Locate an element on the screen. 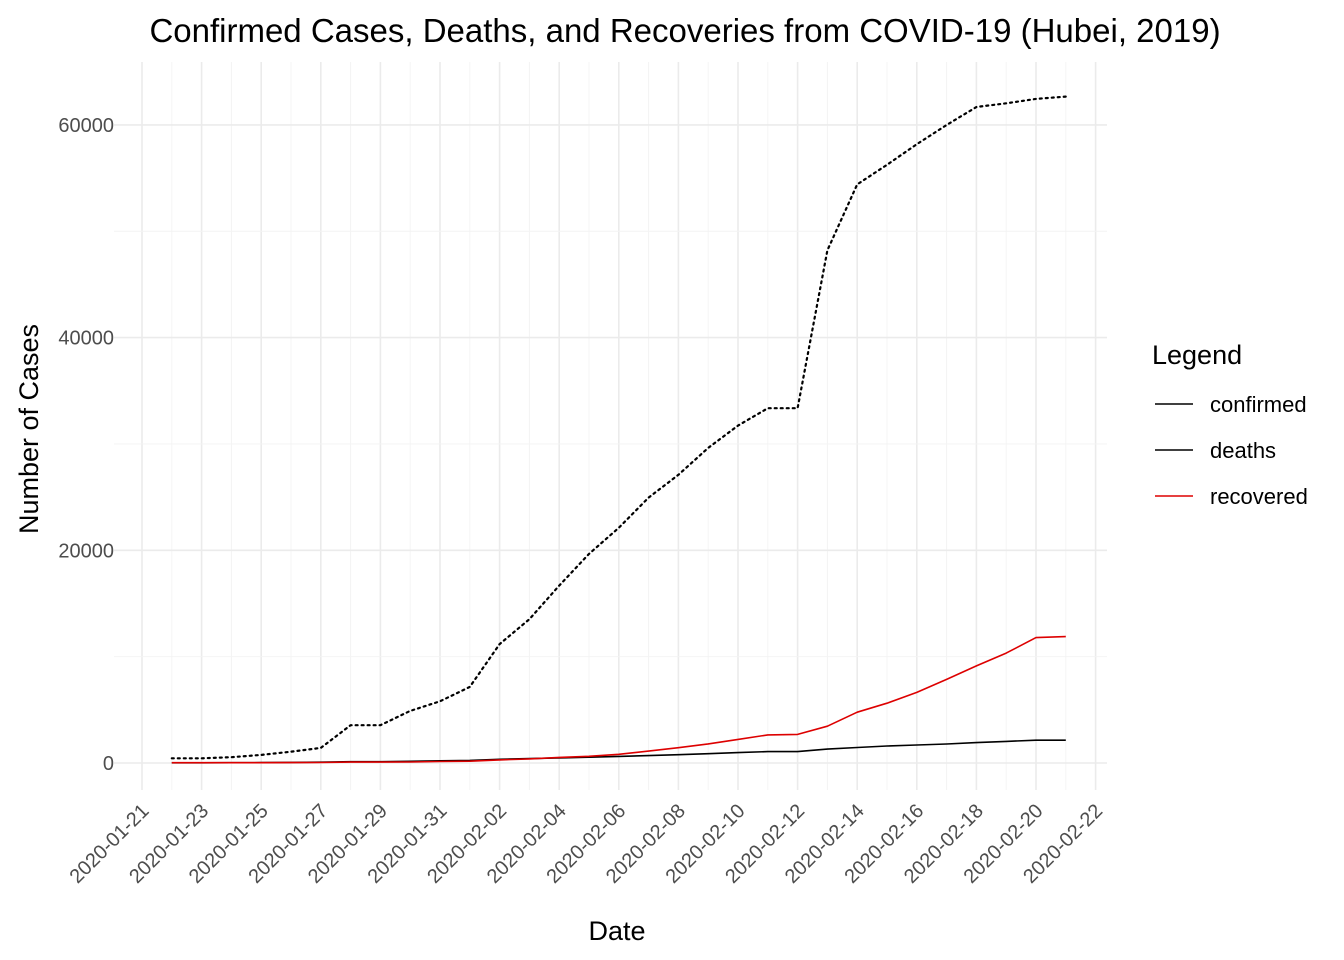 The width and height of the screenshot is (1344, 960). y-tick-label: 40000 is located at coordinates (86, 339).